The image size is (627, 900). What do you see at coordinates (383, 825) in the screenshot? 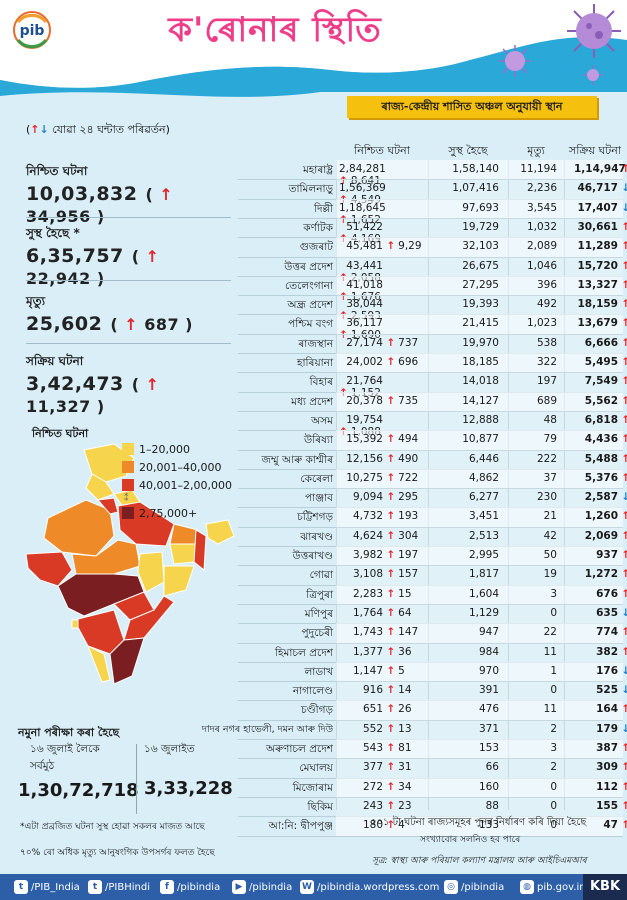
I see `confirmed-cell: 180 ↑ 4` at bounding box center [383, 825].